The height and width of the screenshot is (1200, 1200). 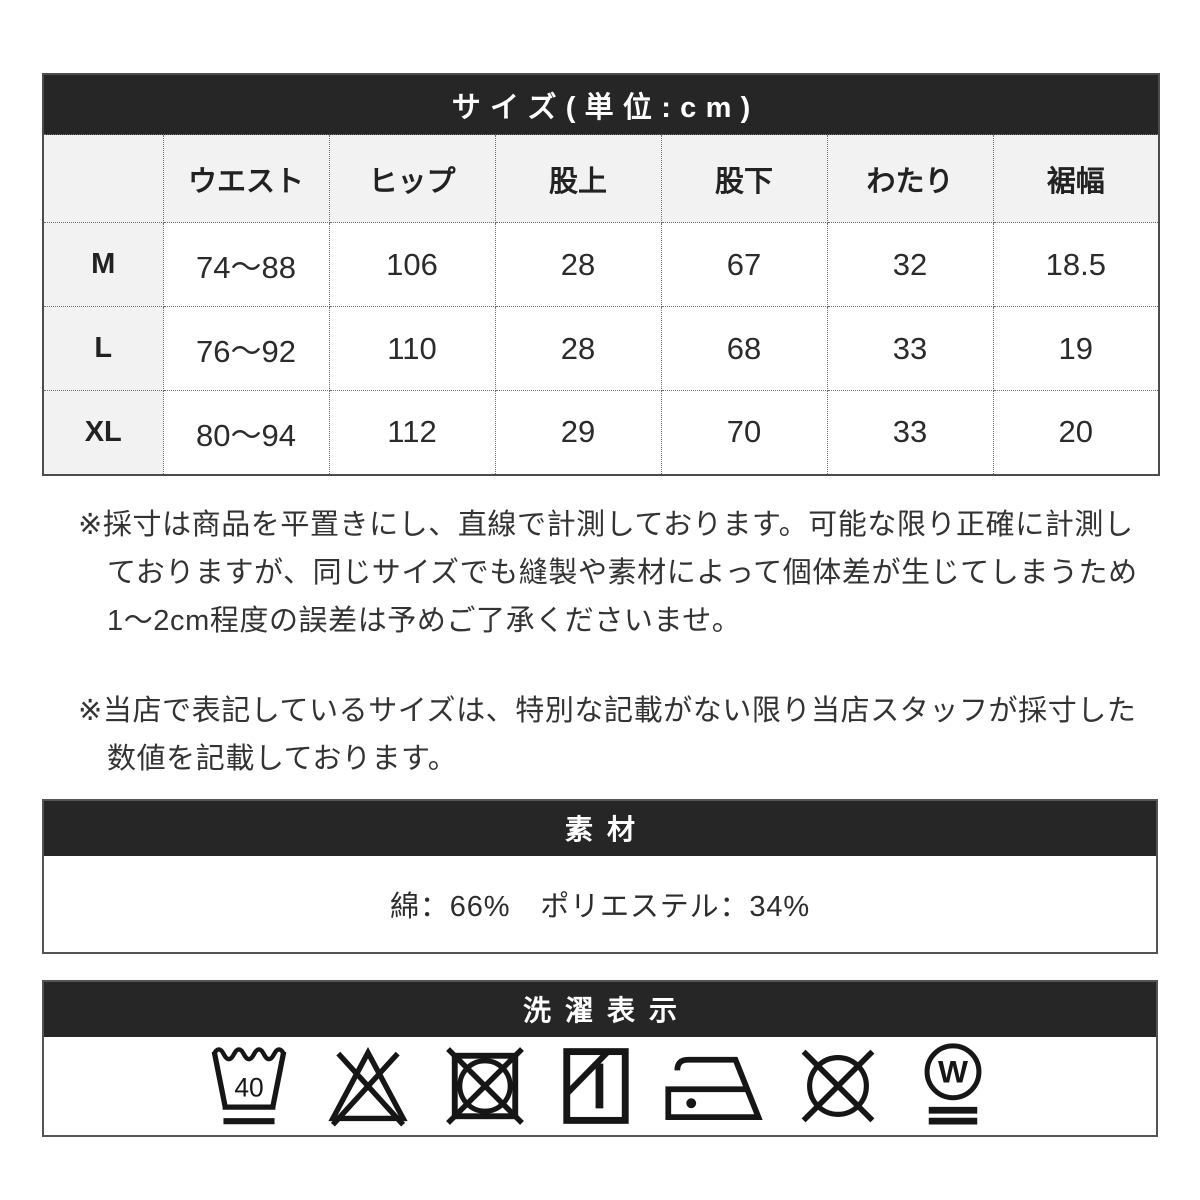 What do you see at coordinates (282, 758) in the screenshot?
I see `note-line: 数値を記載しております。` at bounding box center [282, 758].